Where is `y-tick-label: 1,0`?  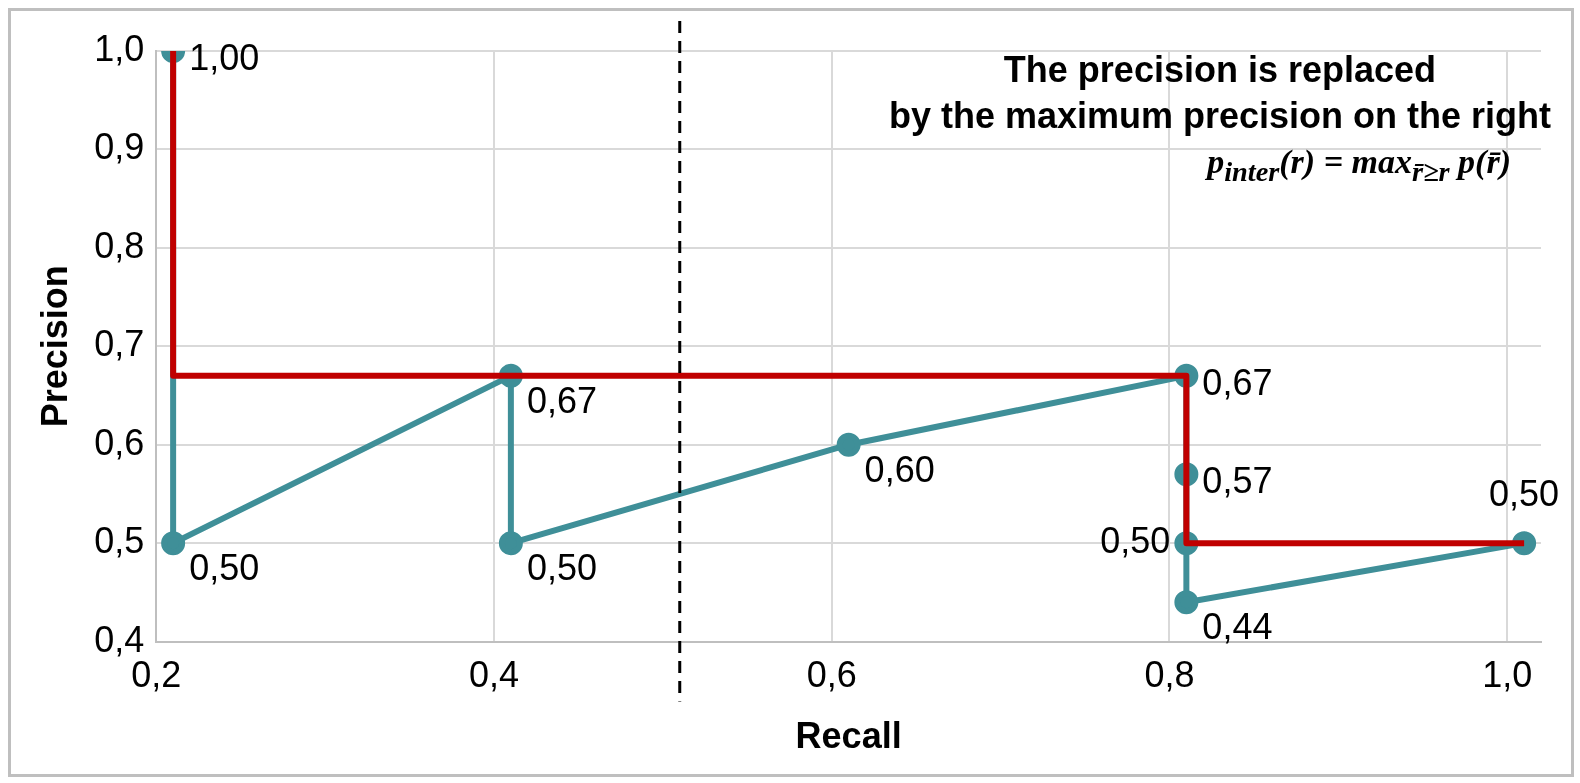 y-tick-label: 1,0 is located at coordinates (119, 48).